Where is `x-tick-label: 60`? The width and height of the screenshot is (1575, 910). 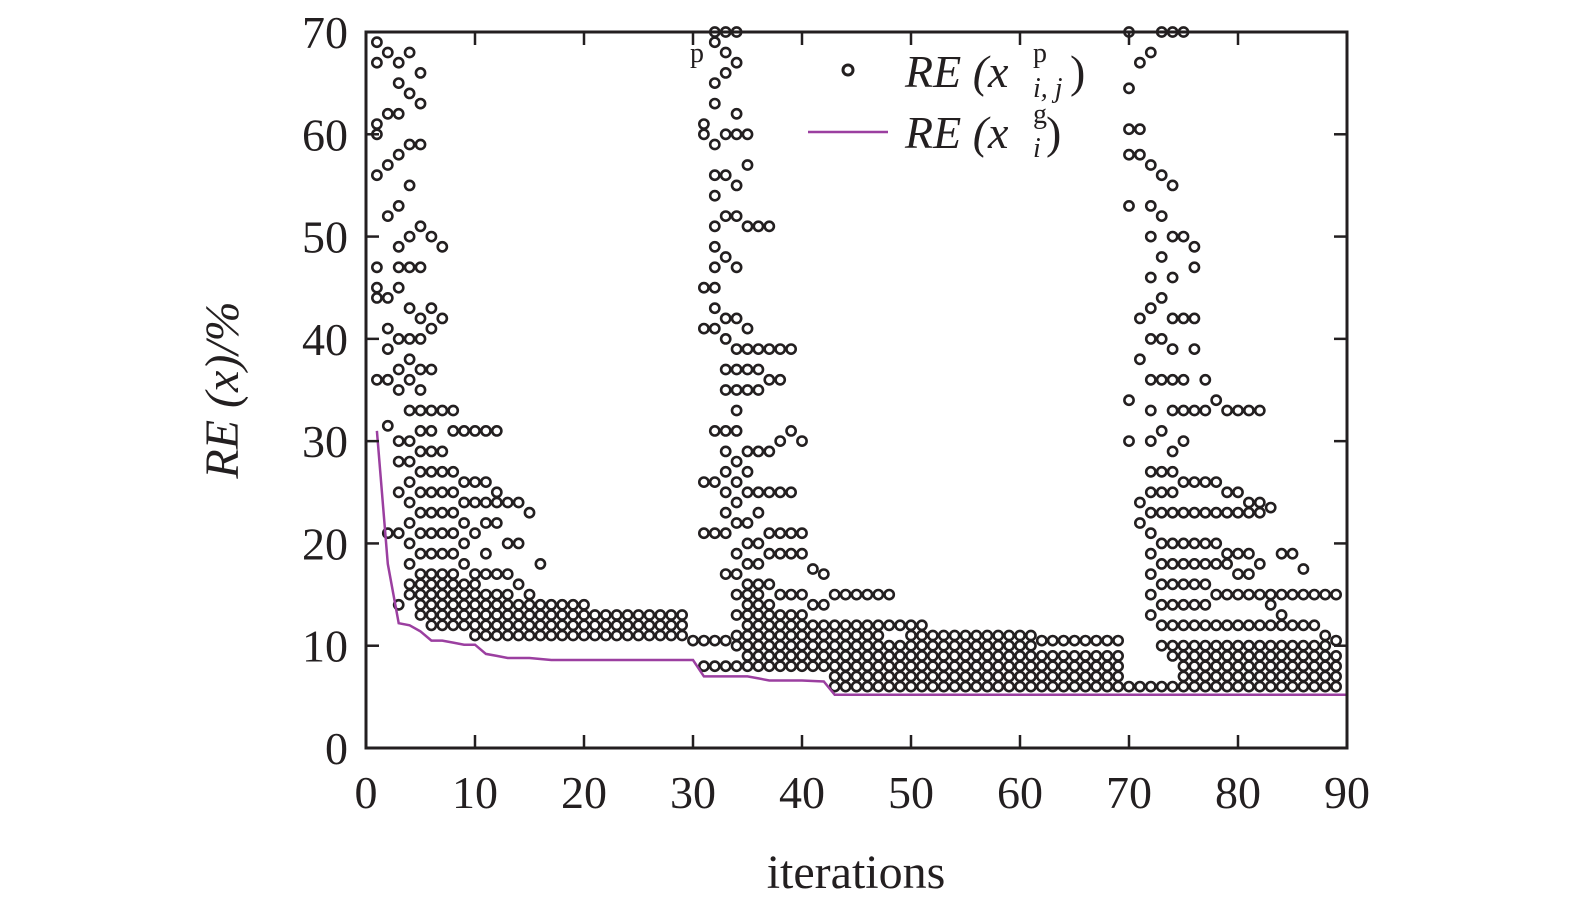
x-tick-label: 60 is located at coordinates (1020, 792).